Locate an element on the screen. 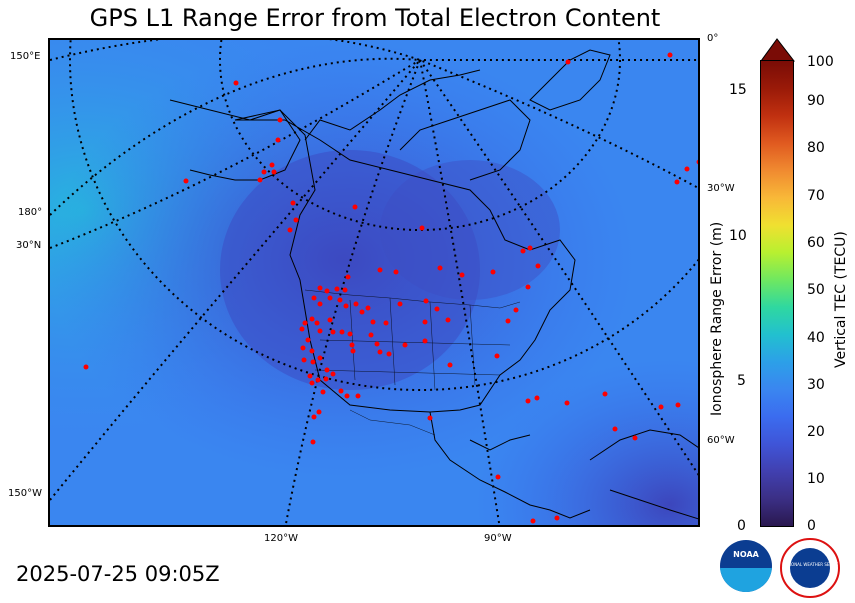  colorbar-right-label: Vertical TEC (TECU) is located at coordinates (841, 299).